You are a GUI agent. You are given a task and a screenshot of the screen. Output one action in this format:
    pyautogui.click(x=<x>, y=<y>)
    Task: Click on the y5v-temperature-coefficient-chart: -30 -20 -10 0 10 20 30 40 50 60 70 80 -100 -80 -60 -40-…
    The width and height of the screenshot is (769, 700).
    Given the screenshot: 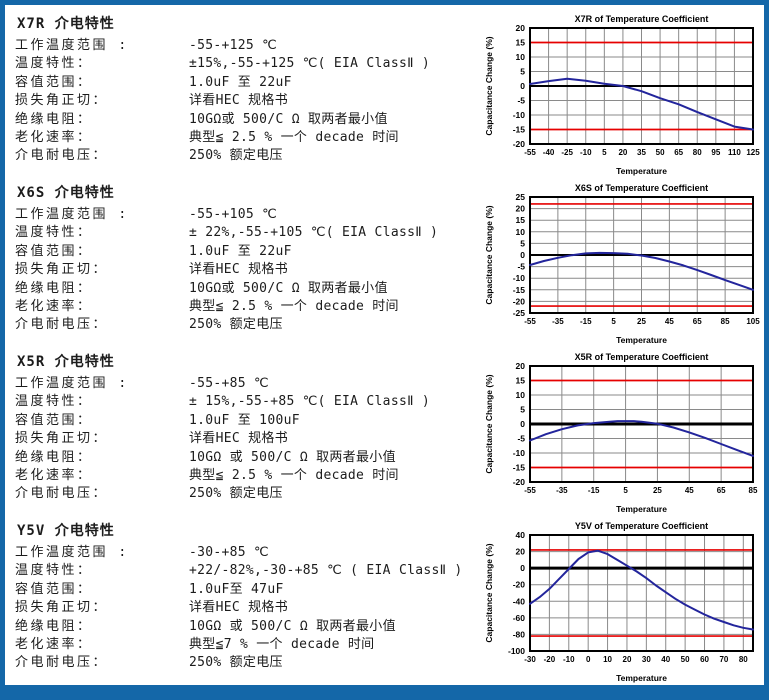 What is the action you would take?
    pyautogui.click(x=622, y=601)
    